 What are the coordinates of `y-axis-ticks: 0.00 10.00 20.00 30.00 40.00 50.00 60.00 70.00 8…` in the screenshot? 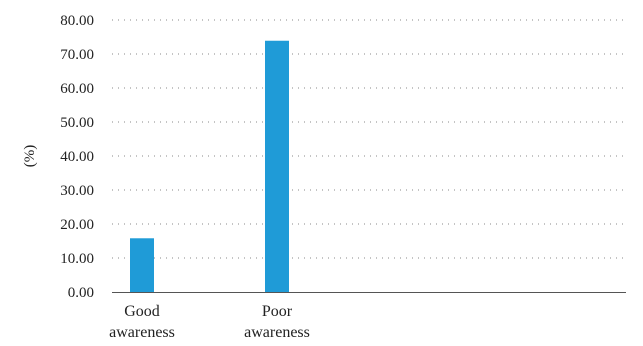 It's located at (77, 157).